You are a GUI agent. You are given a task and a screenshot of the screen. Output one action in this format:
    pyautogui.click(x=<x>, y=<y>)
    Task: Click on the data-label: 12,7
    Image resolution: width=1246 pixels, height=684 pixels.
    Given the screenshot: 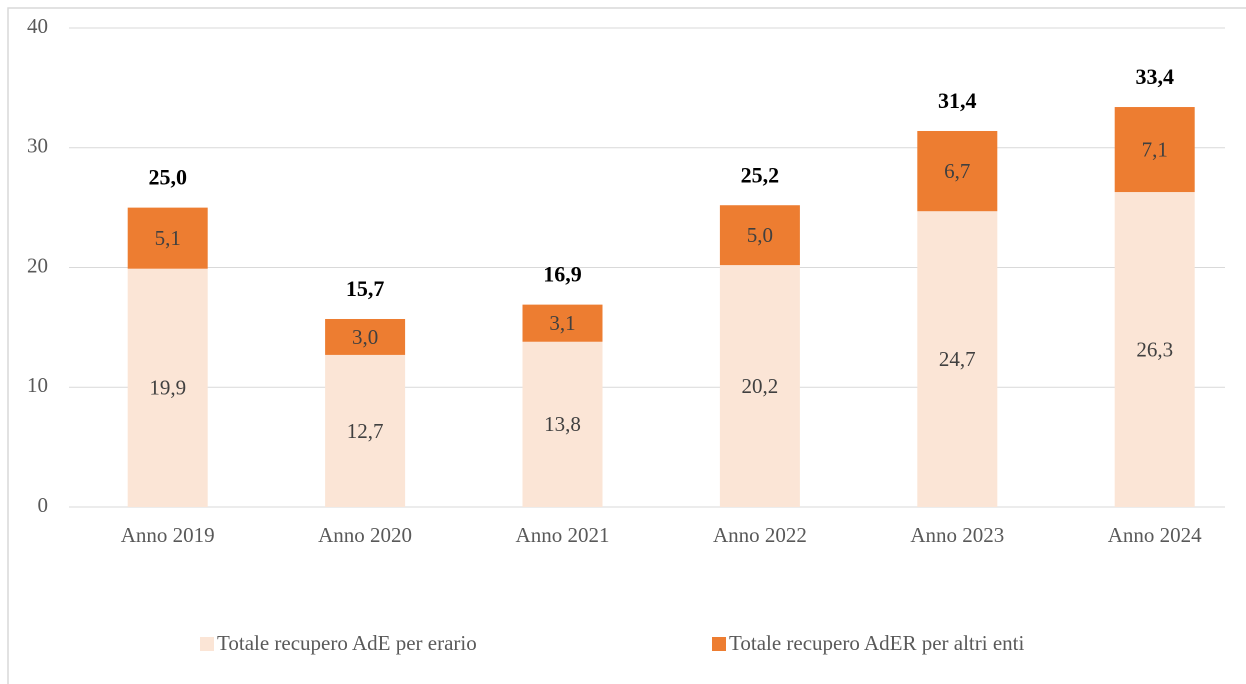 What is the action you would take?
    pyautogui.click(x=365, y=431)
    